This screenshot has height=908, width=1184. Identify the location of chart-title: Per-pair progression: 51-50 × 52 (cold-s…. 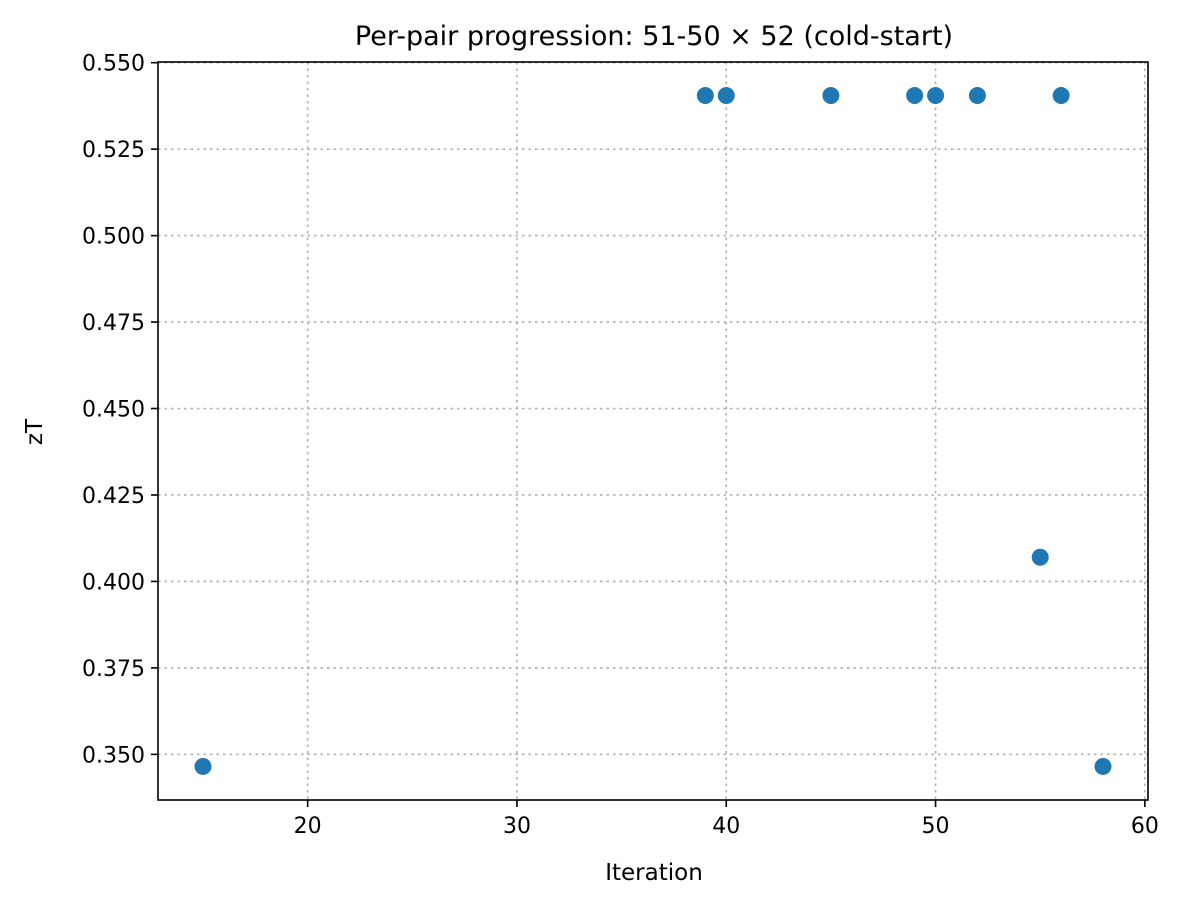
(654, 36).